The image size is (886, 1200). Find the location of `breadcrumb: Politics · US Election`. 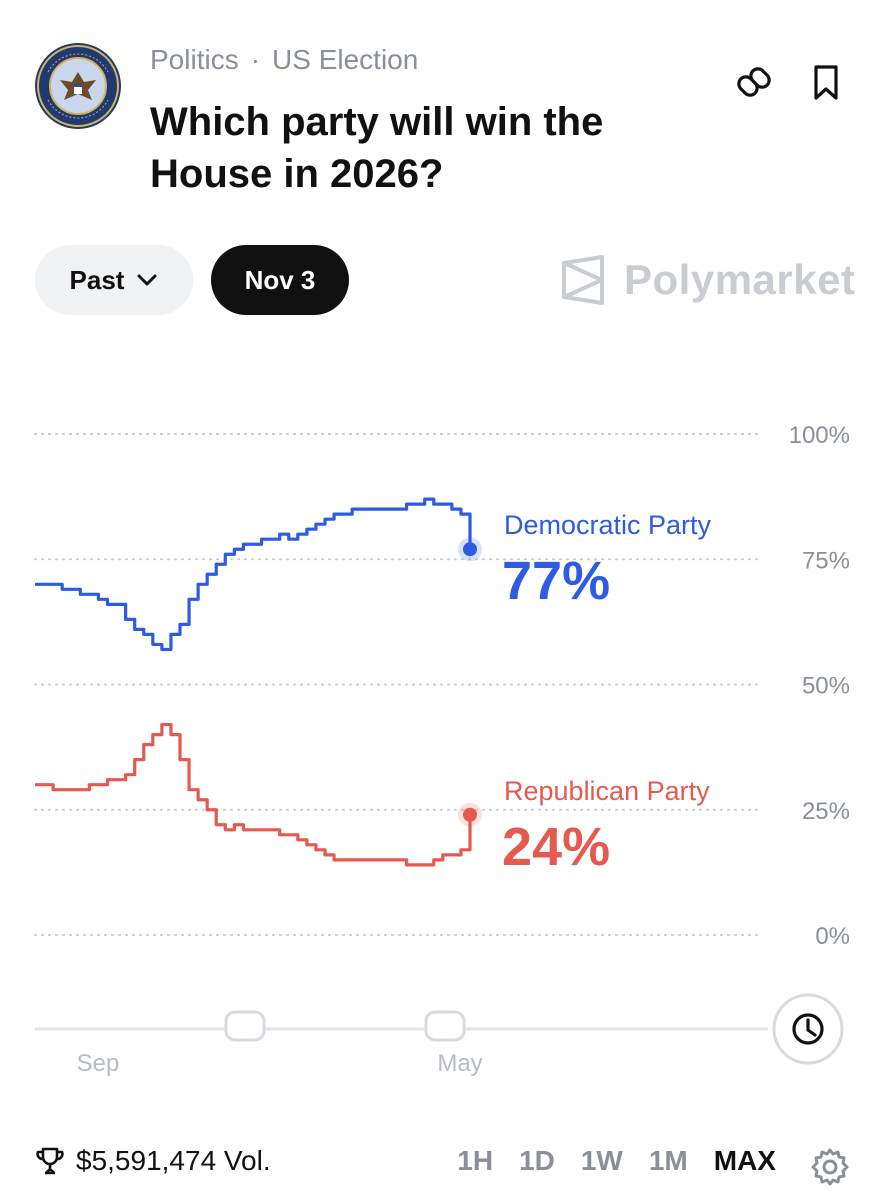

breadcrumb: Politics · US Election is located at coordinates (284, 60).